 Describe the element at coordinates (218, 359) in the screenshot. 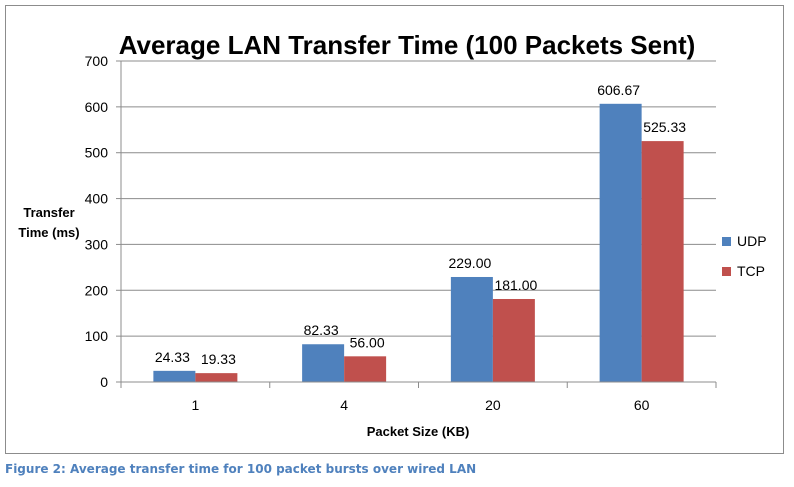

I see `data-label: 19.33` at that location.